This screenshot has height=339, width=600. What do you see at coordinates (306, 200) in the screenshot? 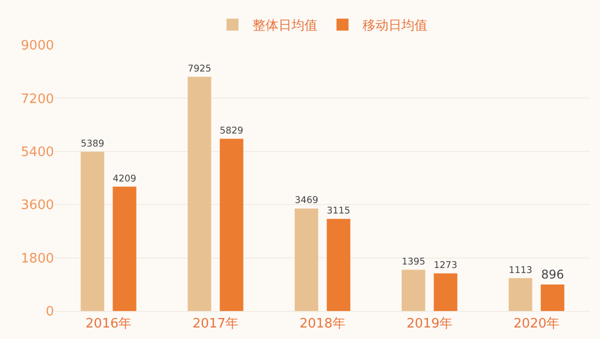
I see `data-label: 3469` at bounding box center [306, 200].